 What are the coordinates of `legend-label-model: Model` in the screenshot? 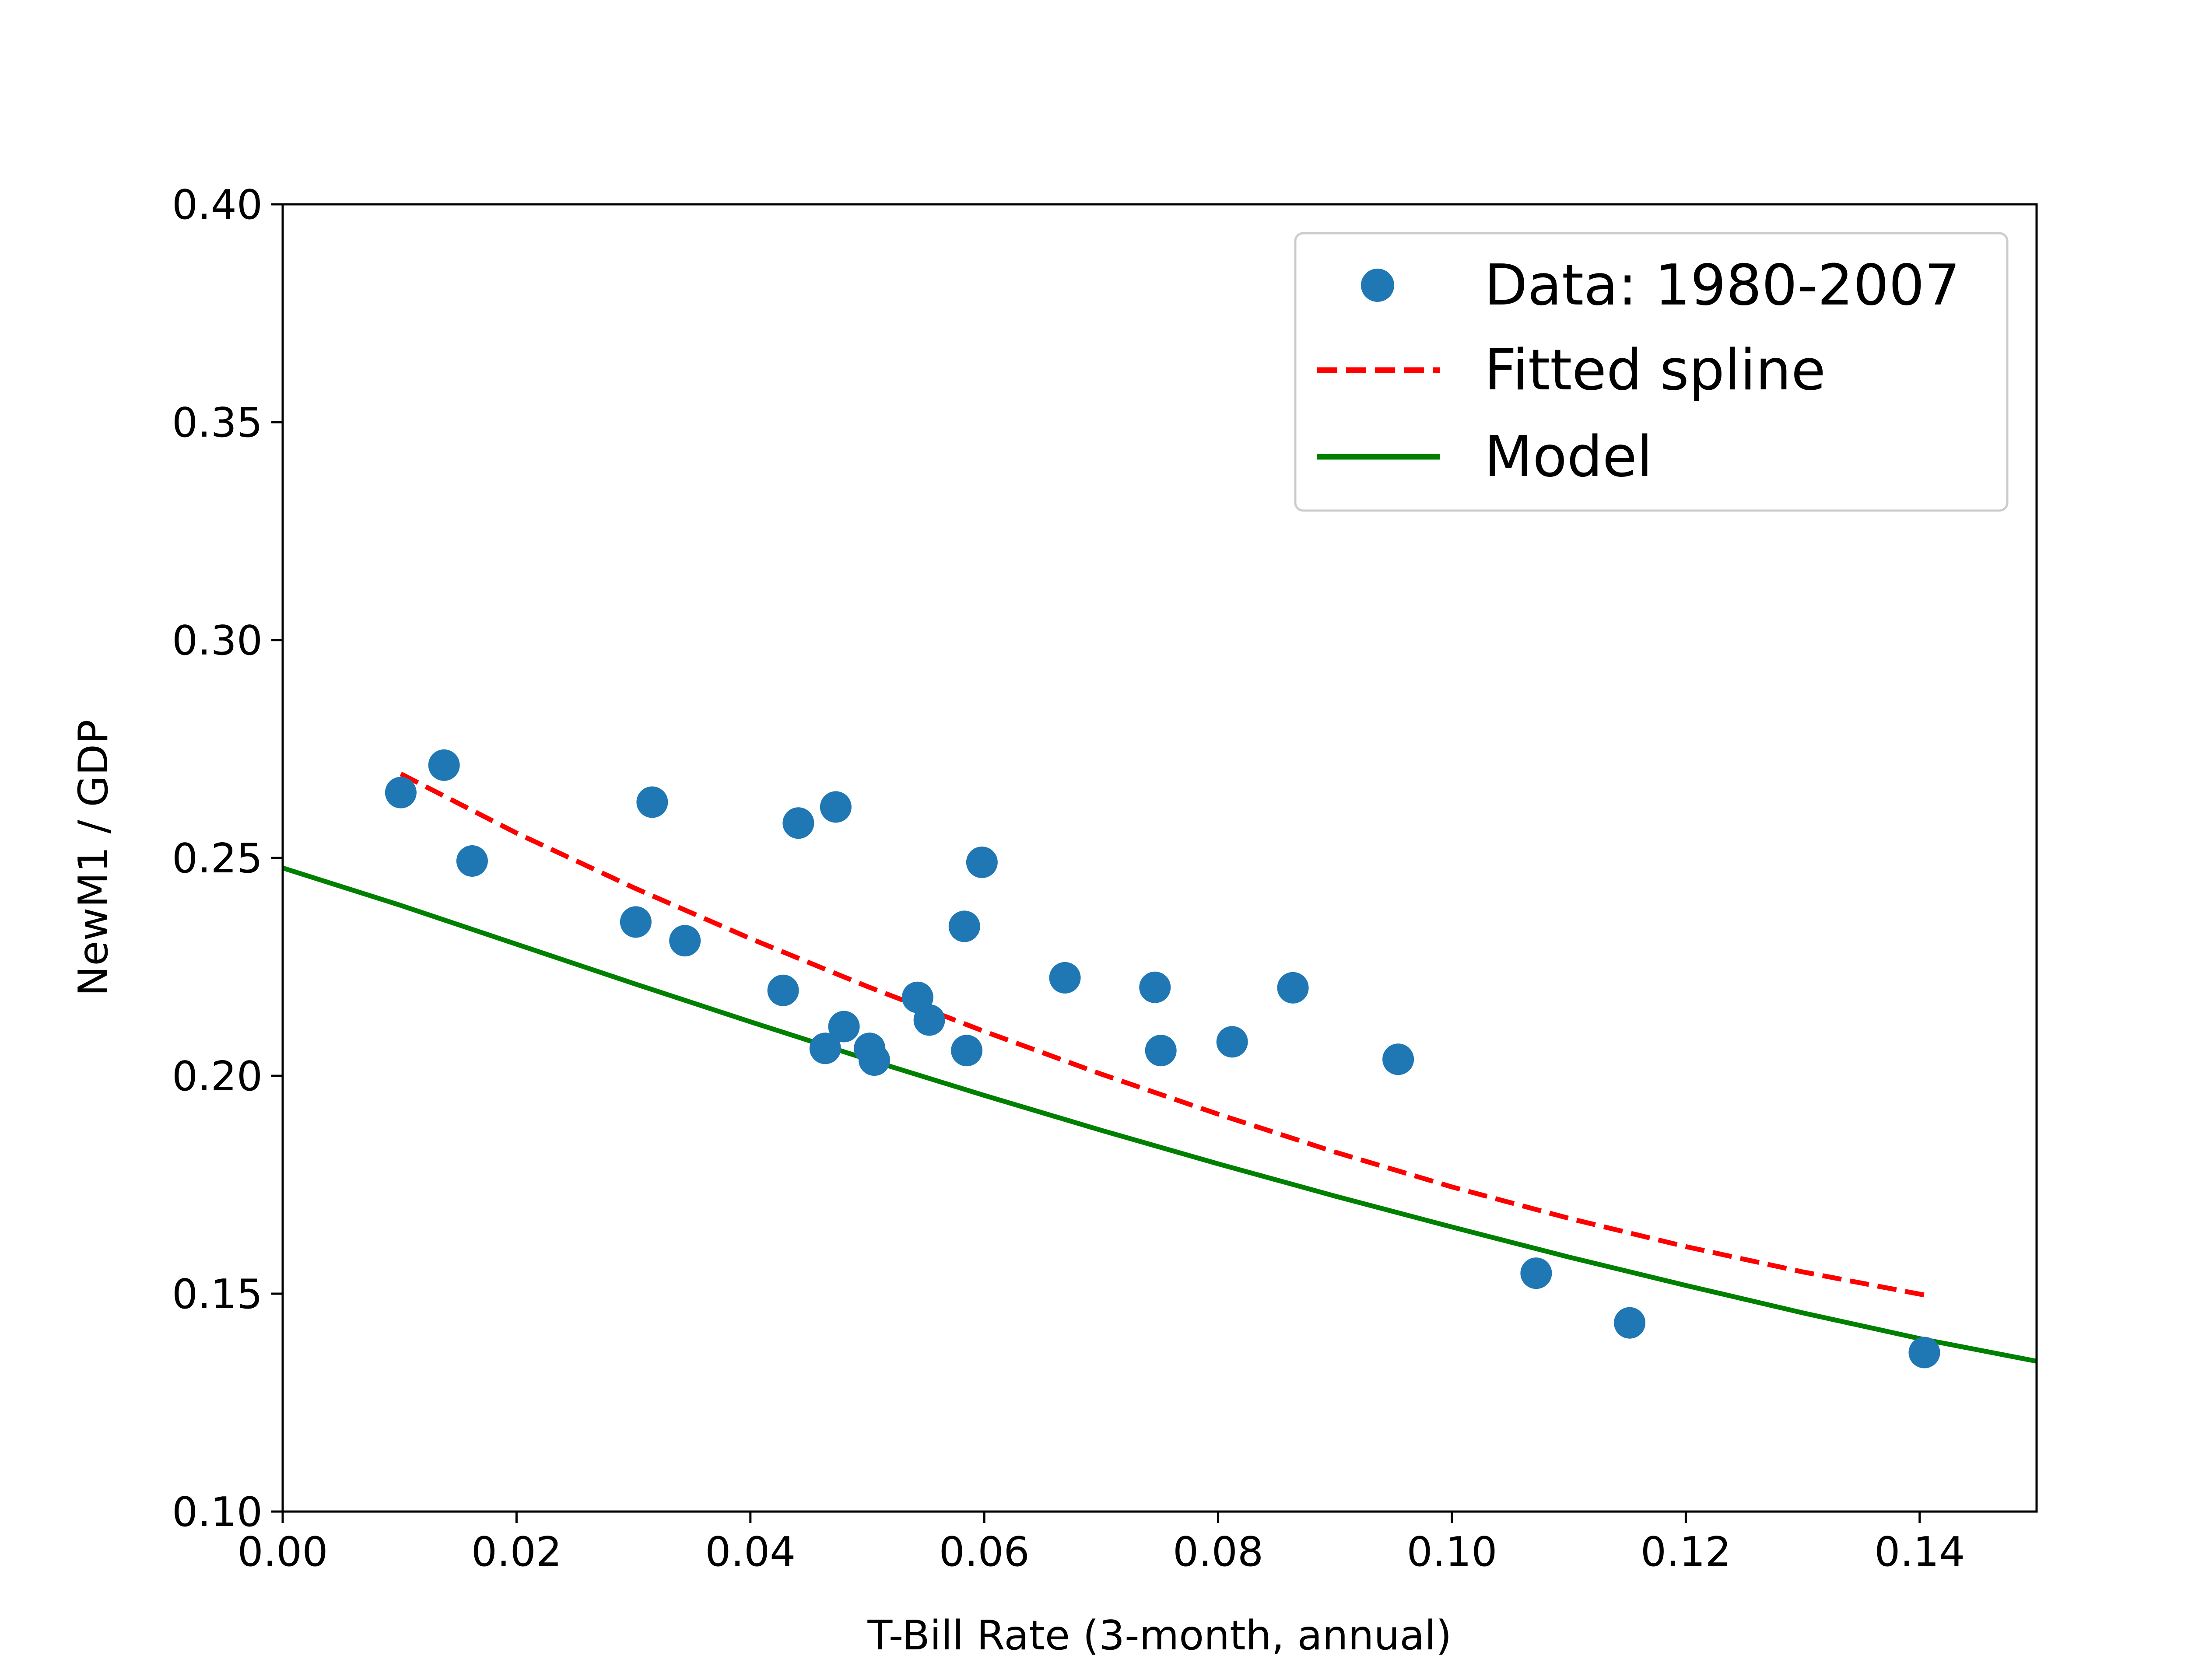 It's located at (1568, 457).